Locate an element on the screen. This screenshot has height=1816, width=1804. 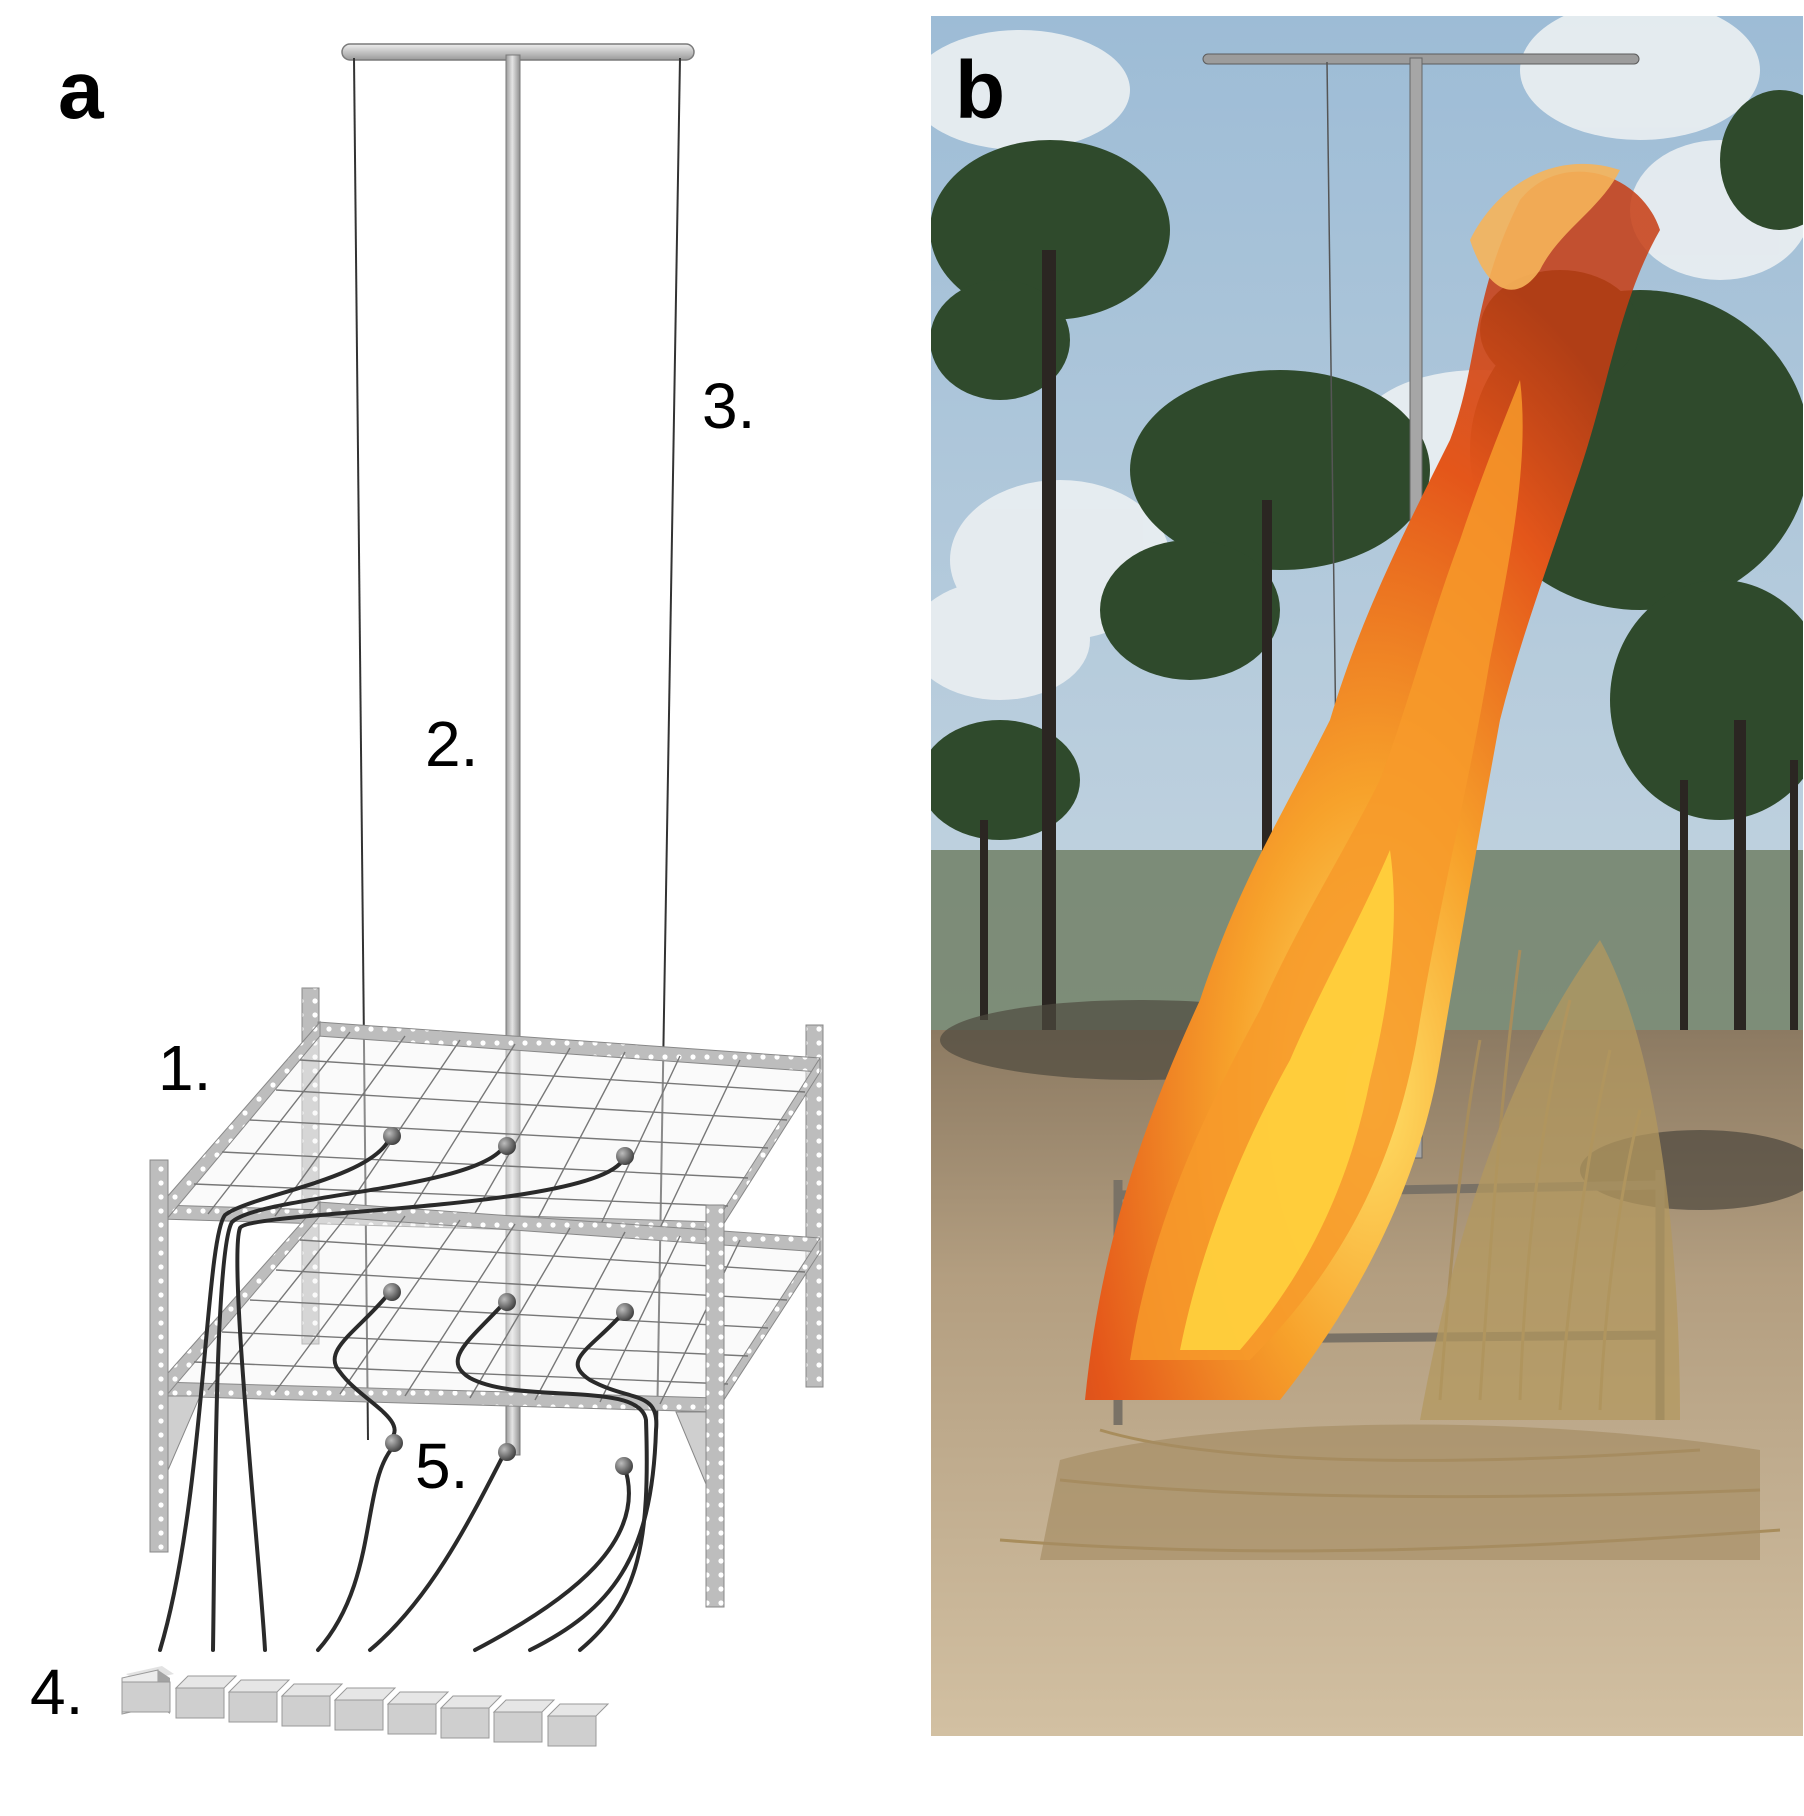
sensor-lower-right is located at coordinates (625, 1312).